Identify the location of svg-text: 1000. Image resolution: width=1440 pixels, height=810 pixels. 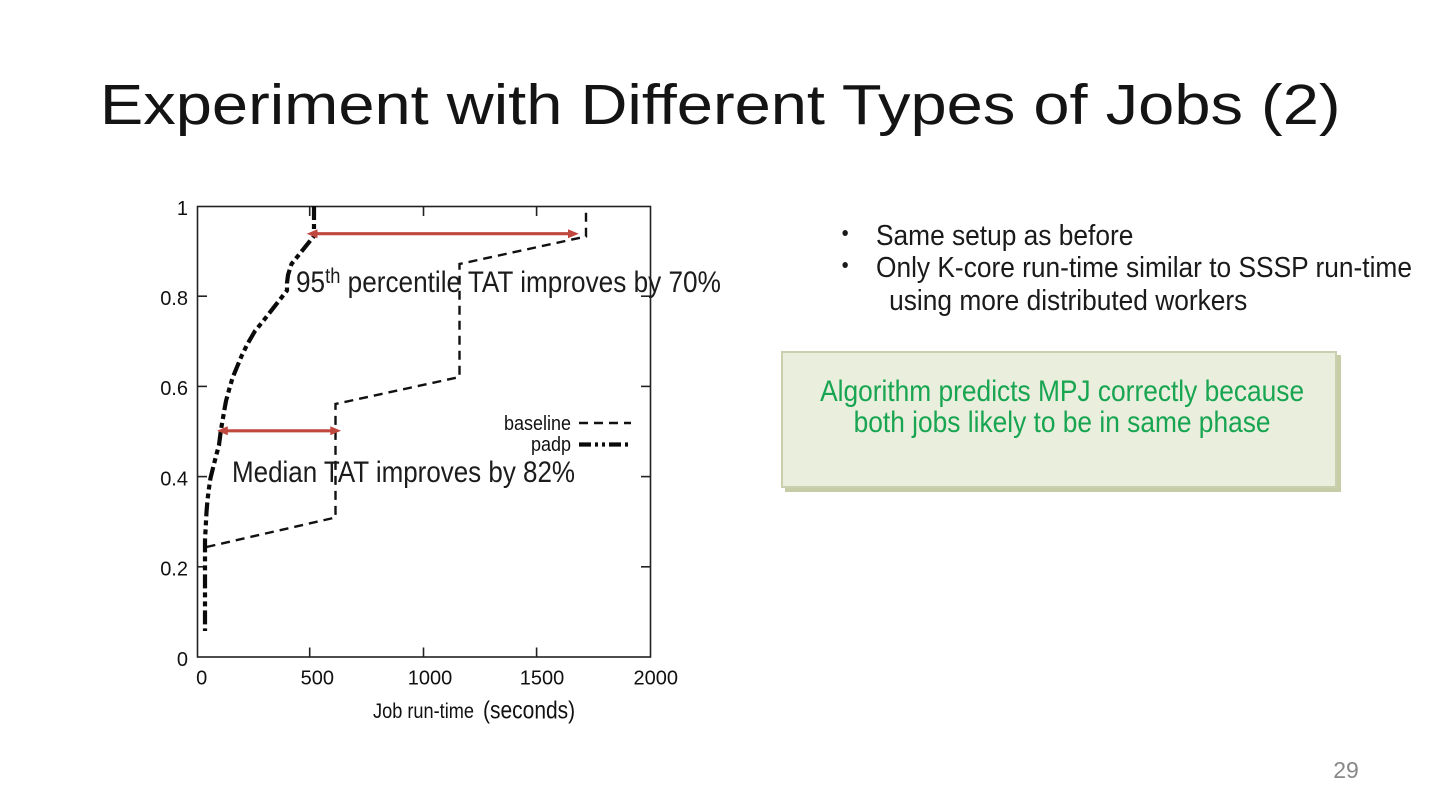
(430, 679).